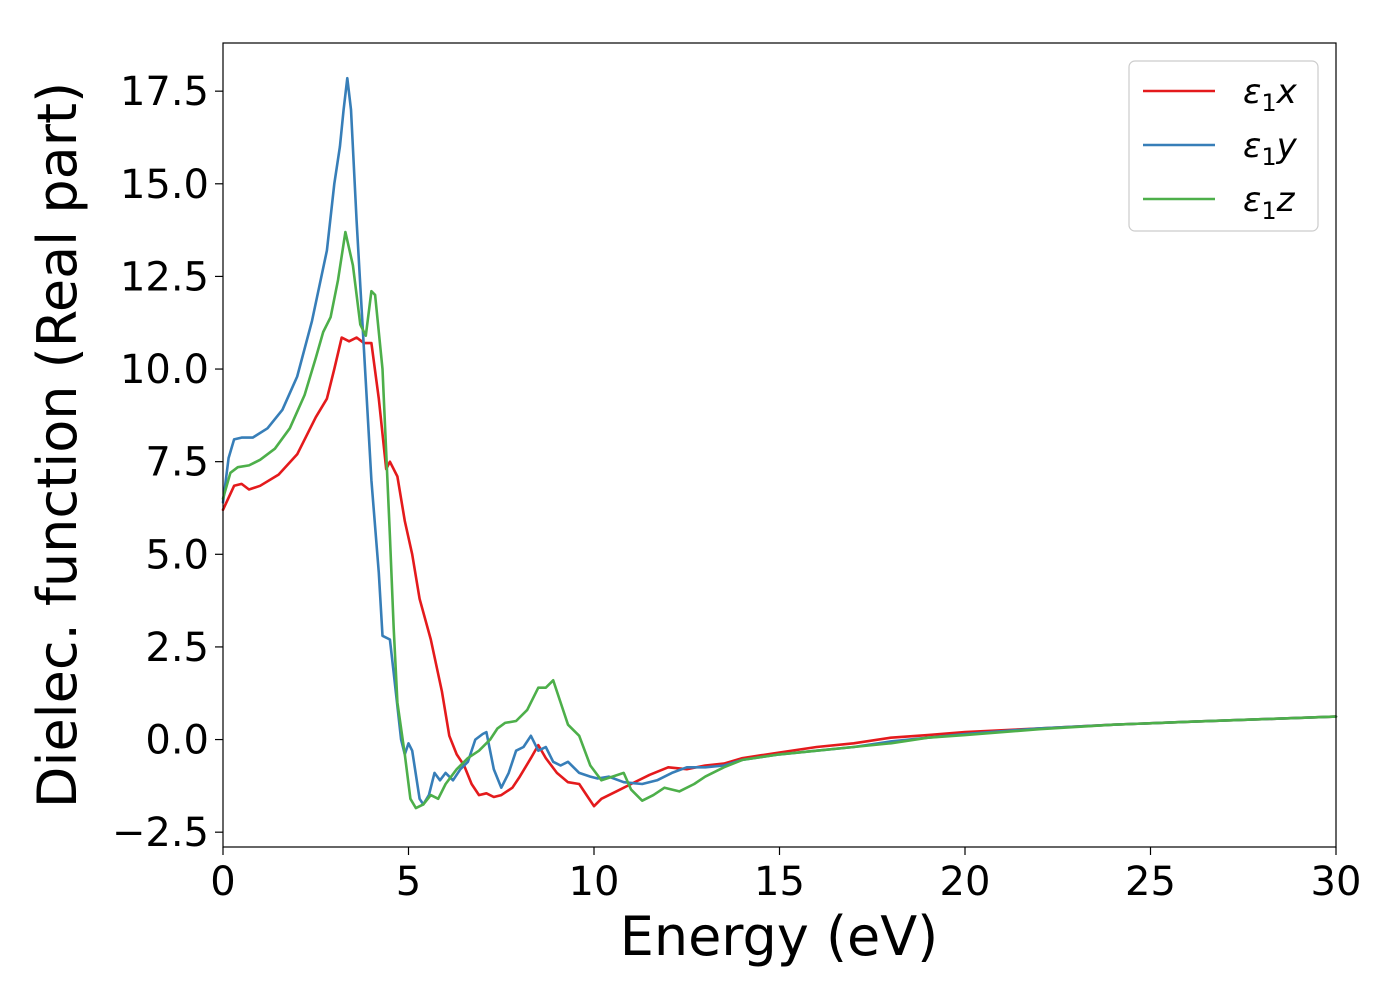 Image resolution: width=1400 pixels, height=1000 pixels. Describe the element at coordinates (1270, 94) in the screenshot. I see `legend-label-x: ε1x` at that location.